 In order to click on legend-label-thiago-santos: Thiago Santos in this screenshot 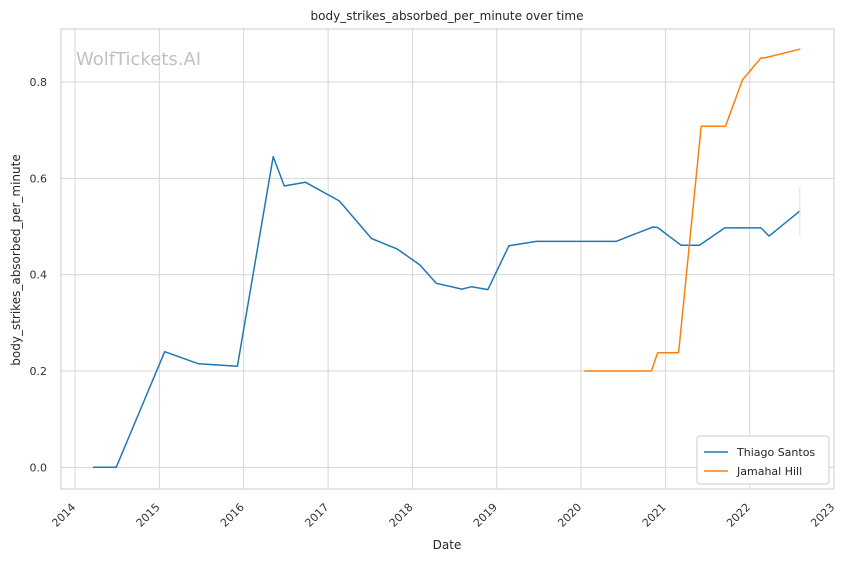, I will do `click(775, 452)`.